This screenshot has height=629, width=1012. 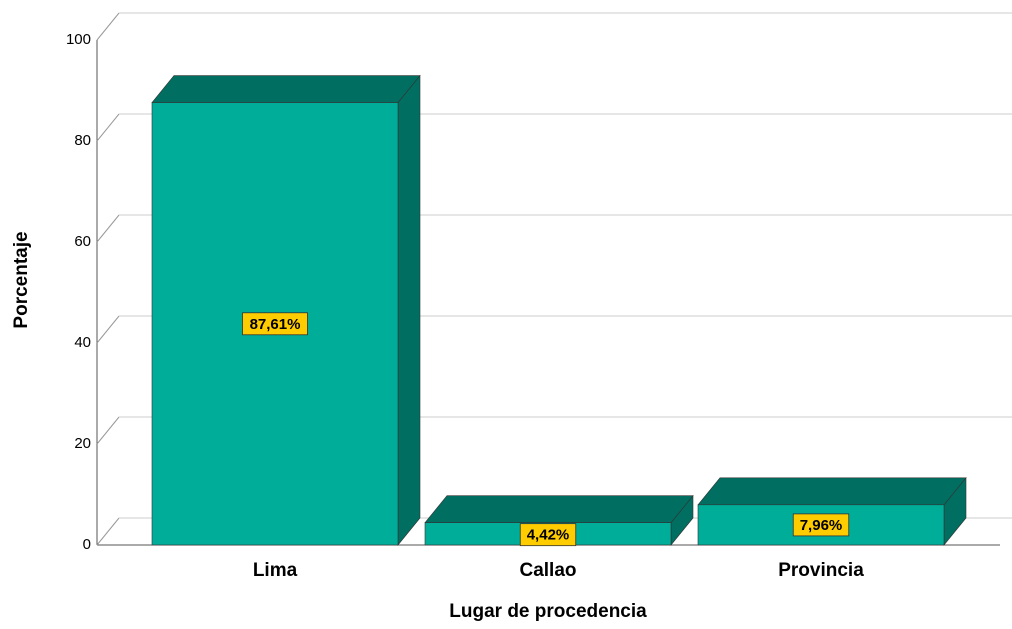 I want to click on y-tick-label: 80, so click(x=82, y=140).